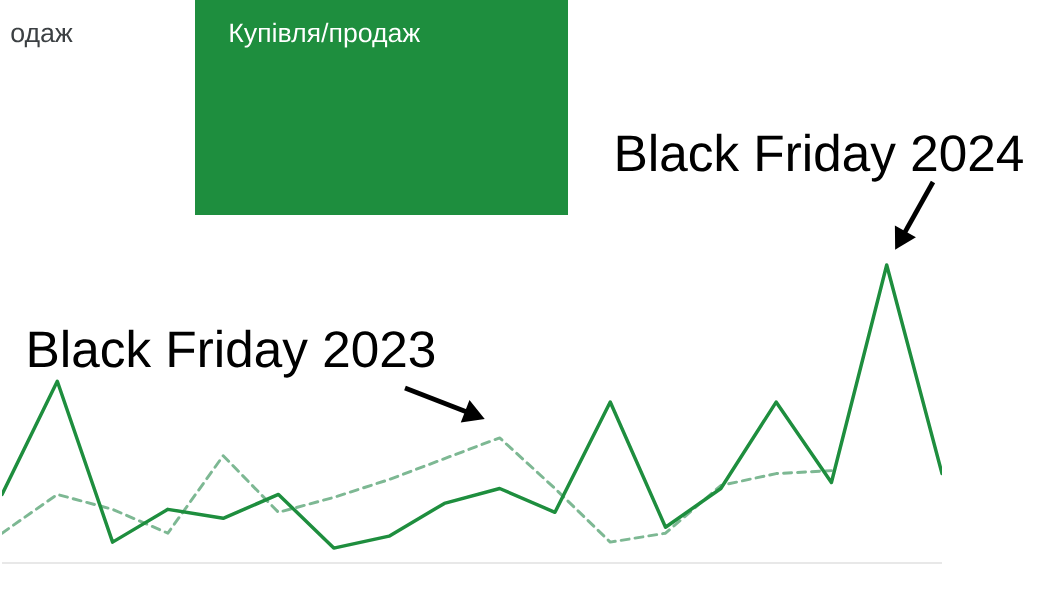 The height and width of the screenshot is (595, 1042). I want to click on text: Купівля/продаж, so click(325, 35).